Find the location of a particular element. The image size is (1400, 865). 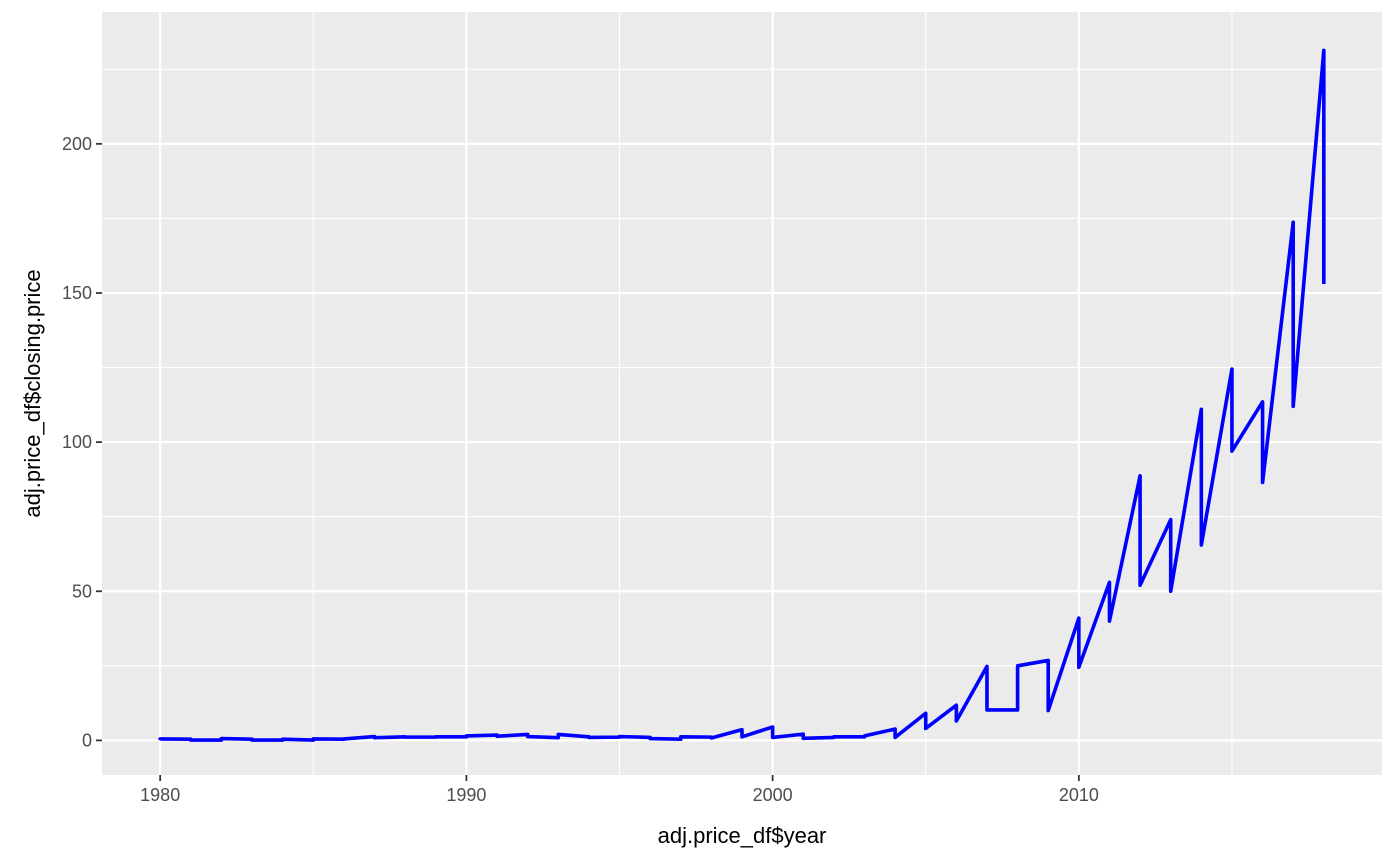

x-tick-label: 1980 is located at coordinates (160, 795).